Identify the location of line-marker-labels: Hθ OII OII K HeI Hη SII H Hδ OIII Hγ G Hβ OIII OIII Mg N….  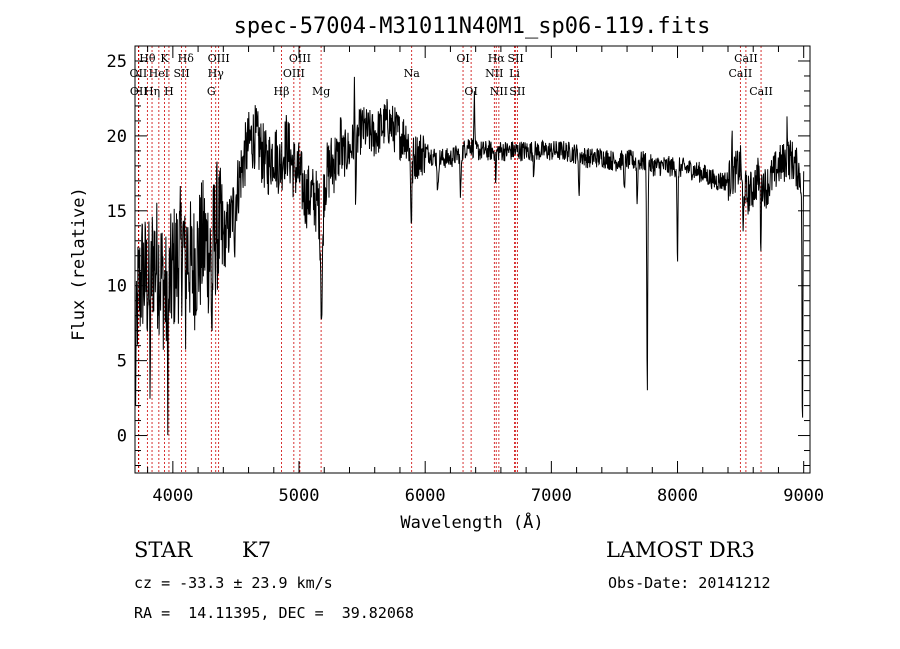
(451, 75).